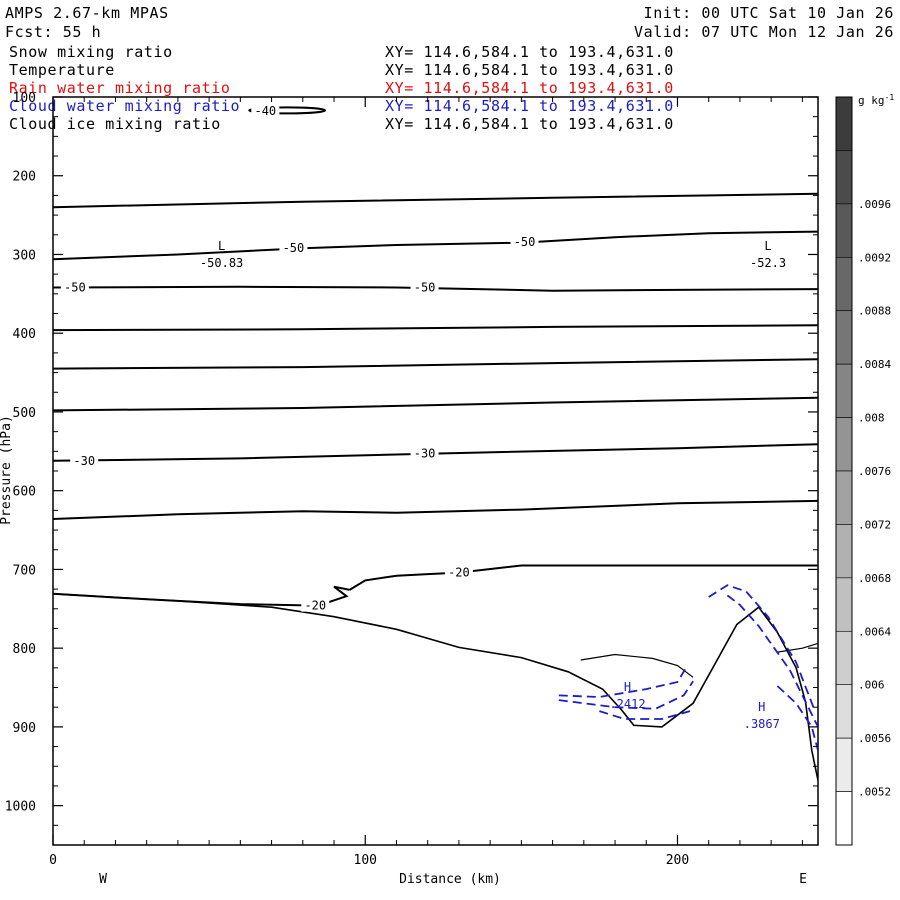 This screenshot has height=900, width=900. Describe the element at coordinates (874, 524) in the screenshot. I see `colorbar-tick-label: .0072` at that location.